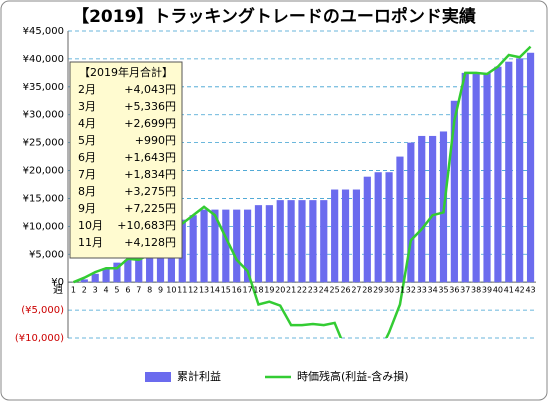  I want to click on summary-amount: +7,225円, so click(150, 208).